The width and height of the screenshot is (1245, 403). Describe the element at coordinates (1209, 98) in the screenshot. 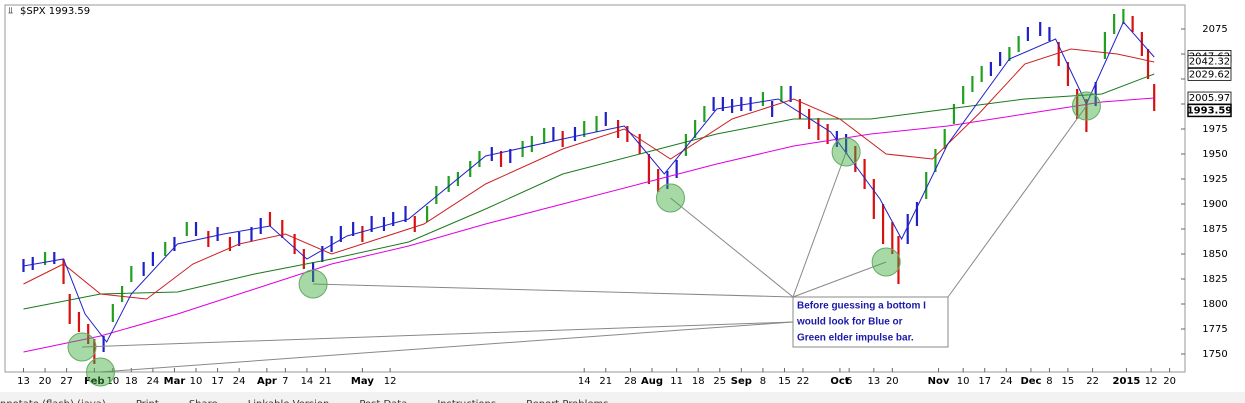

I see `last-value-label: 2005.97` at that location.